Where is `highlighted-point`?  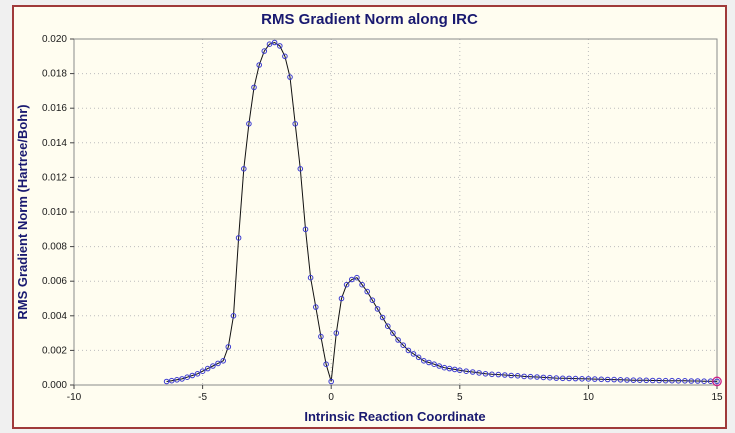
highlighted-point is located at coordinates (717, 381).